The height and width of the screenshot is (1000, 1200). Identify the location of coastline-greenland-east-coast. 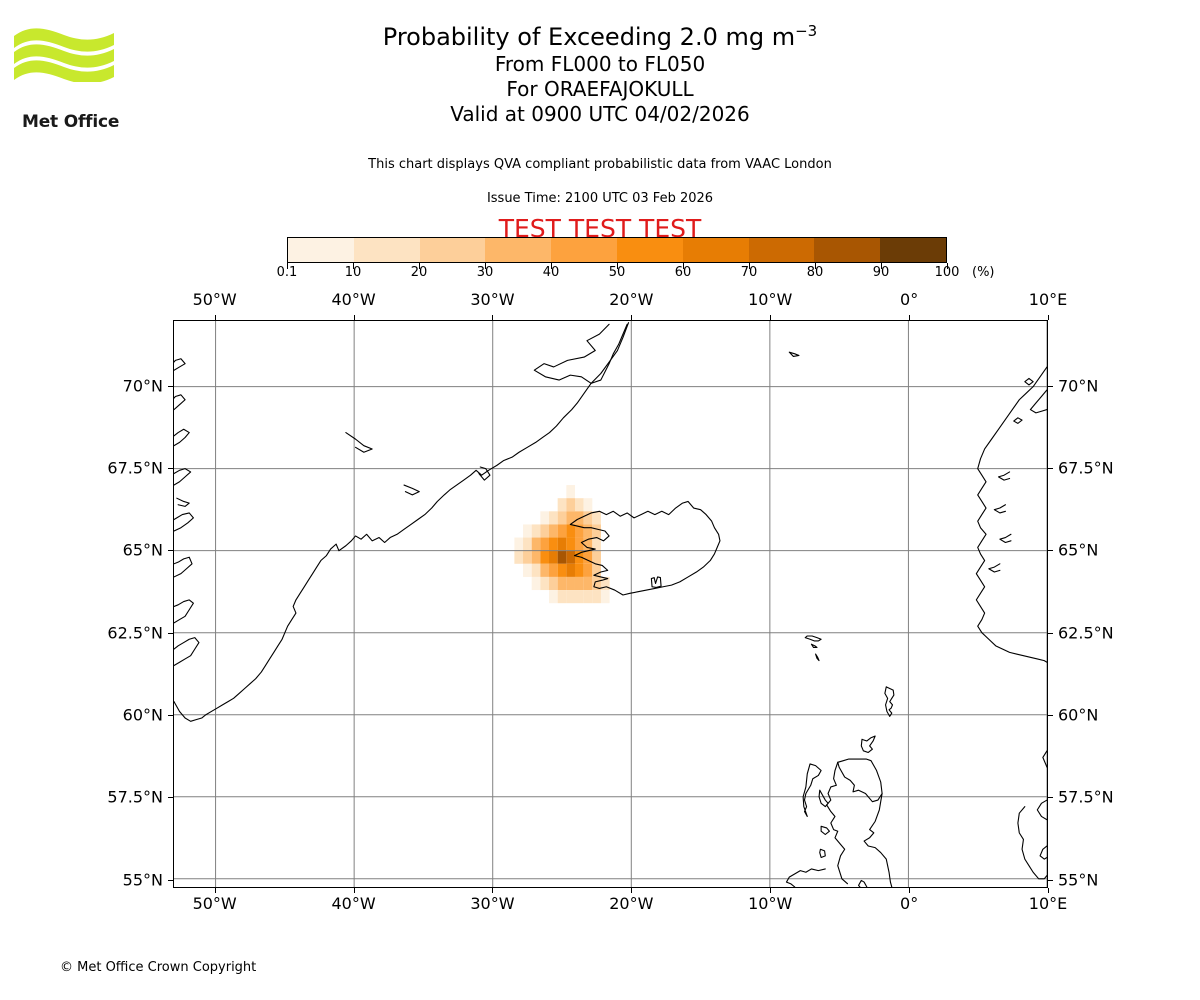
(580, 353).